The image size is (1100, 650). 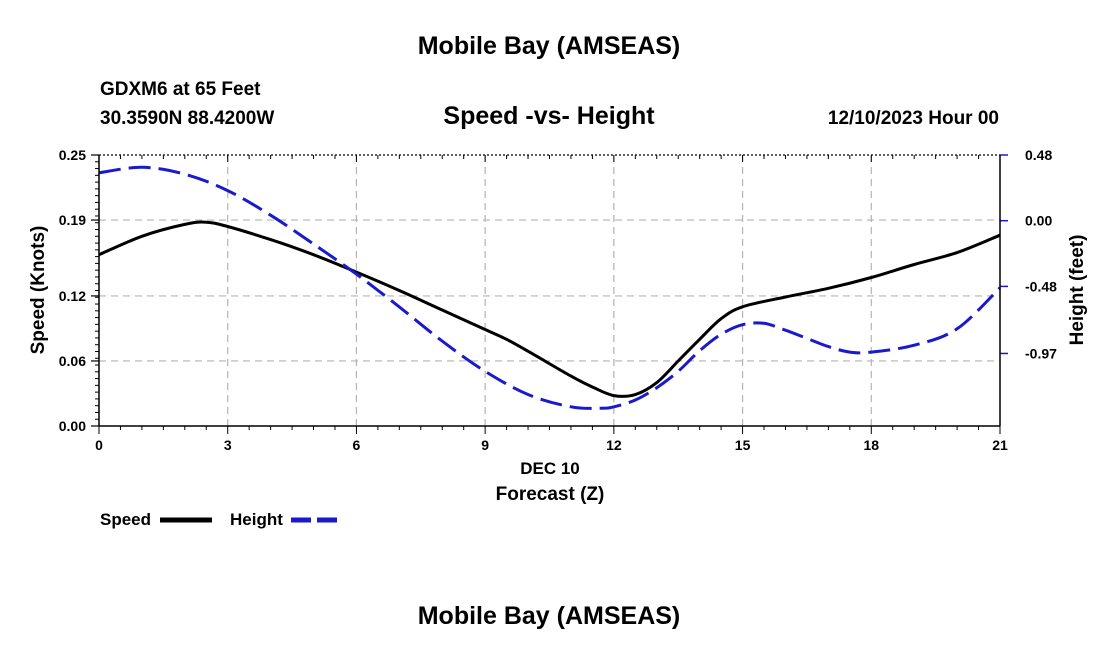 What do you see at coordinates (743, 445) in the screenshot?
I see `x-tick-label: 15` at bounding box center [743, 445].